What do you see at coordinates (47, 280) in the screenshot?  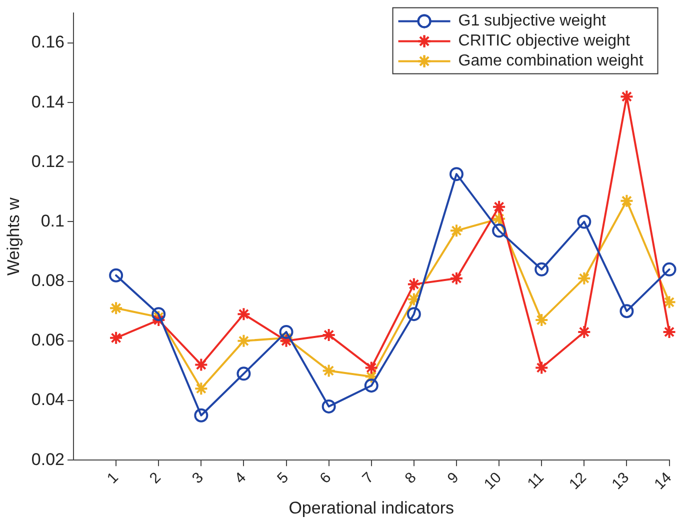 I see `y-tick-label: 0.08` at bounding box center [47, 280].